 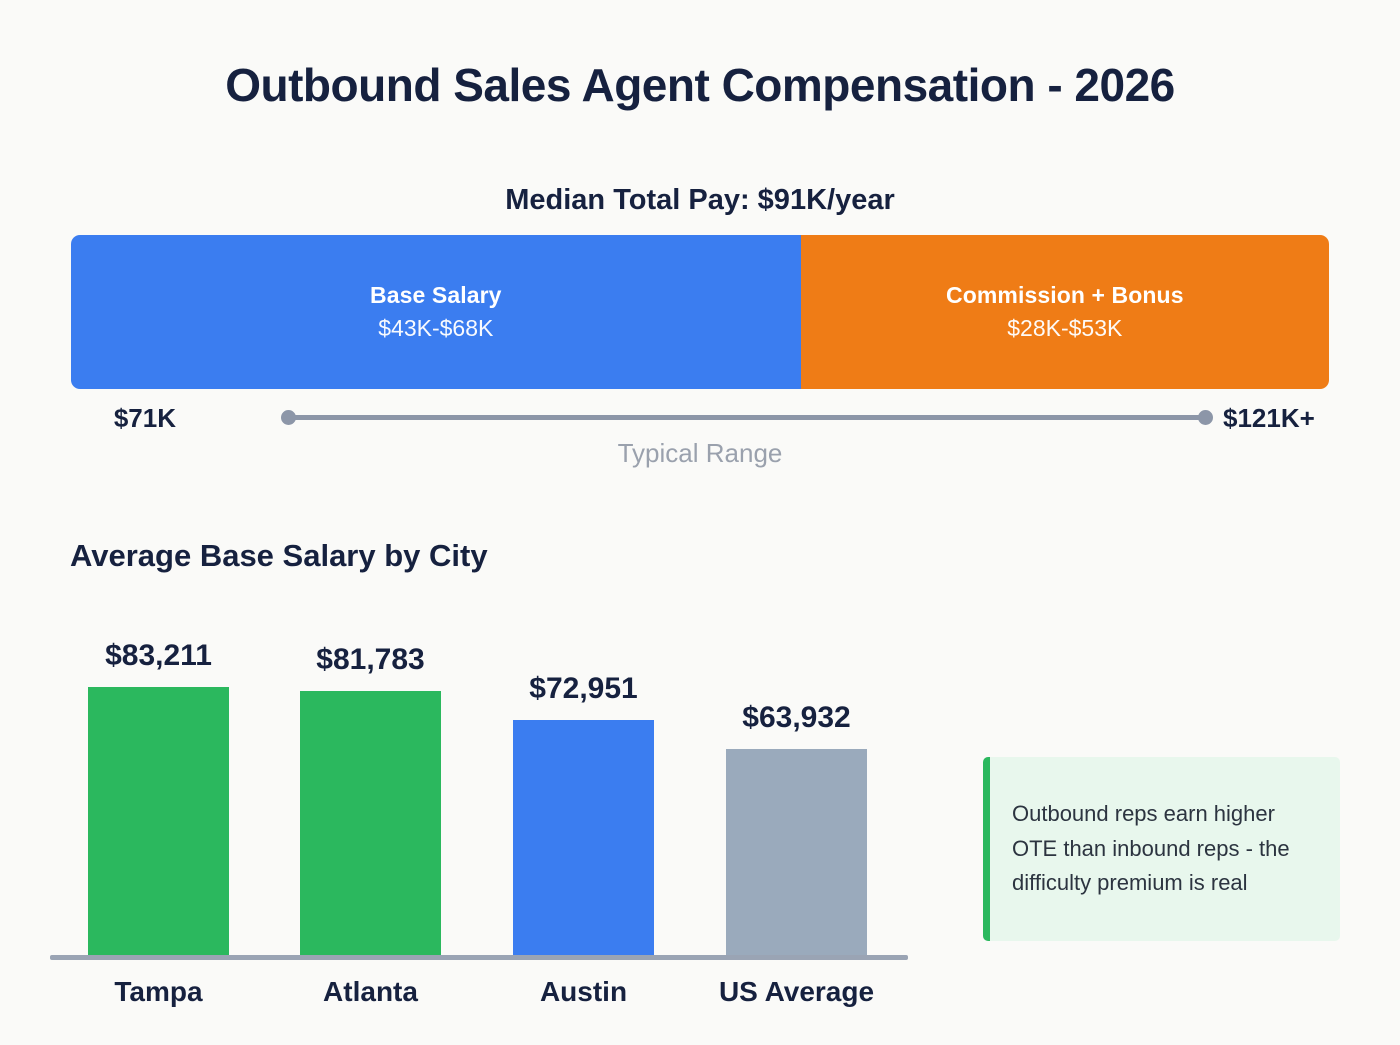 I want to click on range-high-label: $121K+, so click(x=1269, y=418).